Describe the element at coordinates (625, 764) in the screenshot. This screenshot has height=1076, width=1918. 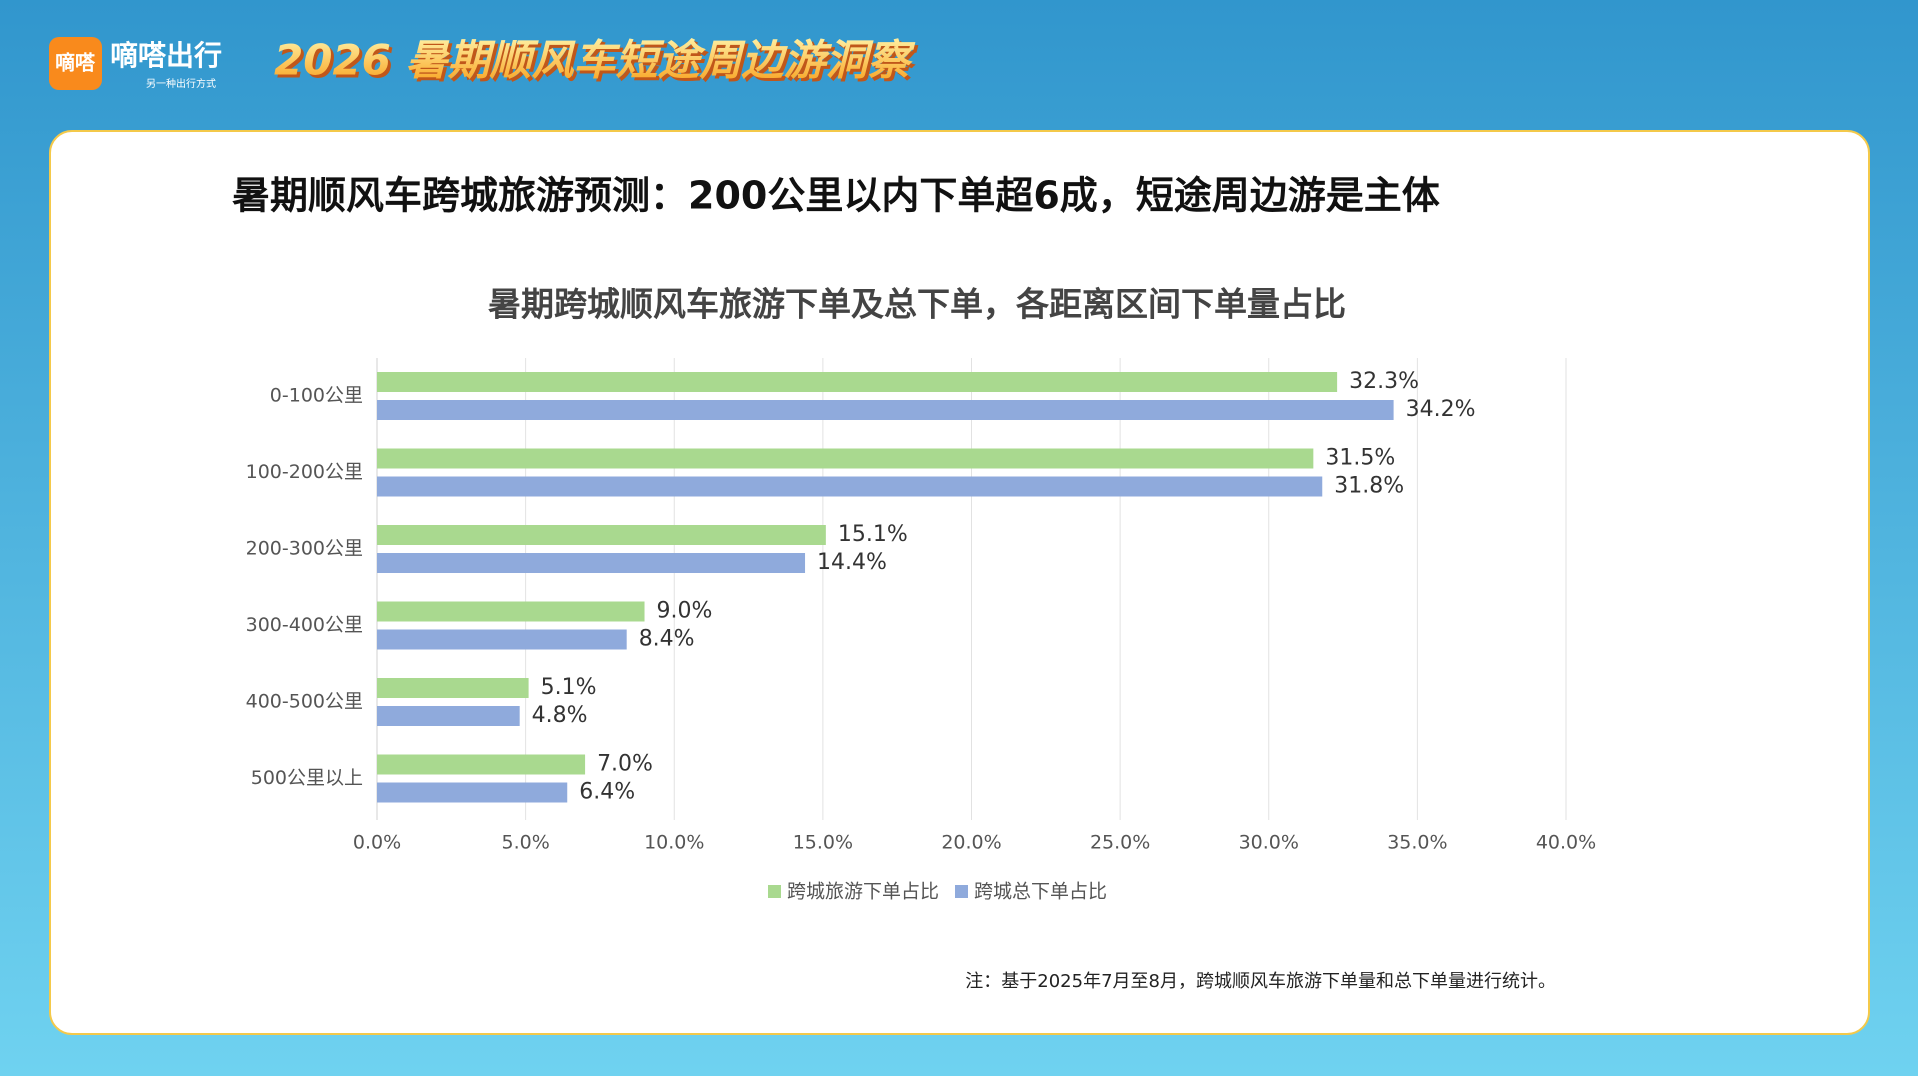
I see `value-label: 7.0%` at that location.